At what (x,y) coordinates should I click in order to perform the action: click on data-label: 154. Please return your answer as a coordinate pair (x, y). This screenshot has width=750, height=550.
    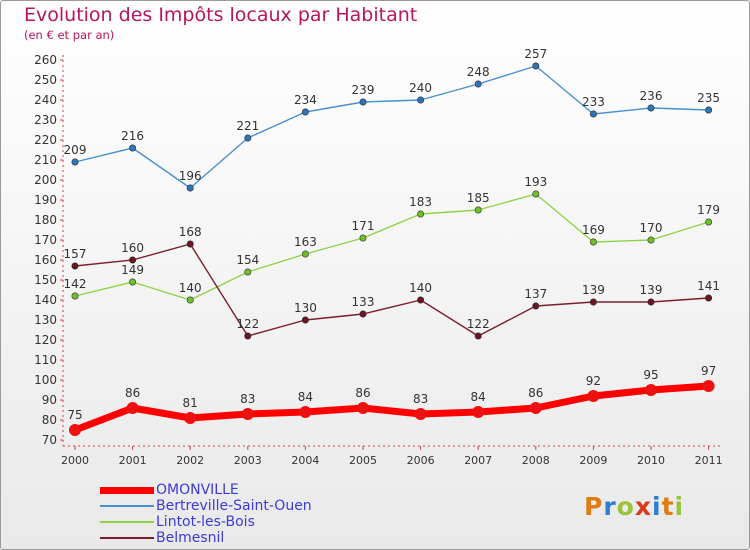
    Looking at the image, I should click on (247, 260).